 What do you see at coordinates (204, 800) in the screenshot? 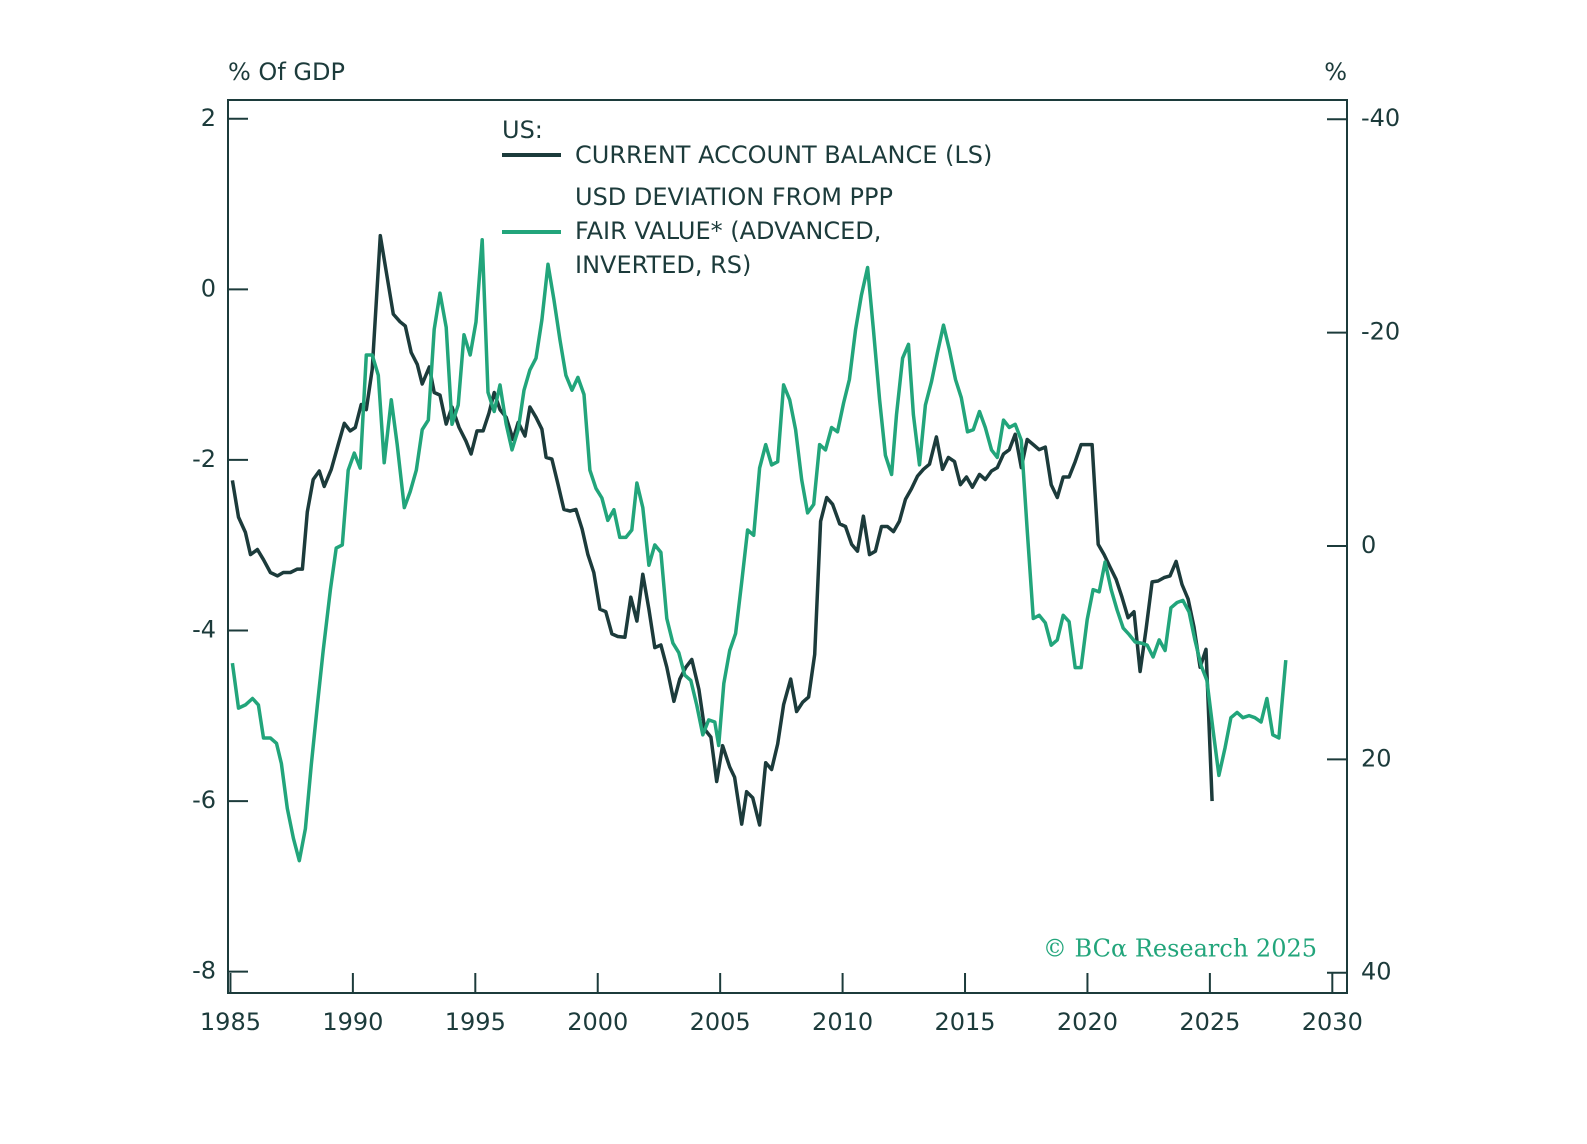
I see `y-tick-label: -6` at bounding box center [204, 800].